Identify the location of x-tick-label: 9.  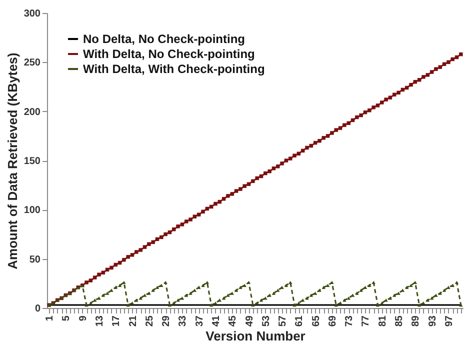
(83, 318).